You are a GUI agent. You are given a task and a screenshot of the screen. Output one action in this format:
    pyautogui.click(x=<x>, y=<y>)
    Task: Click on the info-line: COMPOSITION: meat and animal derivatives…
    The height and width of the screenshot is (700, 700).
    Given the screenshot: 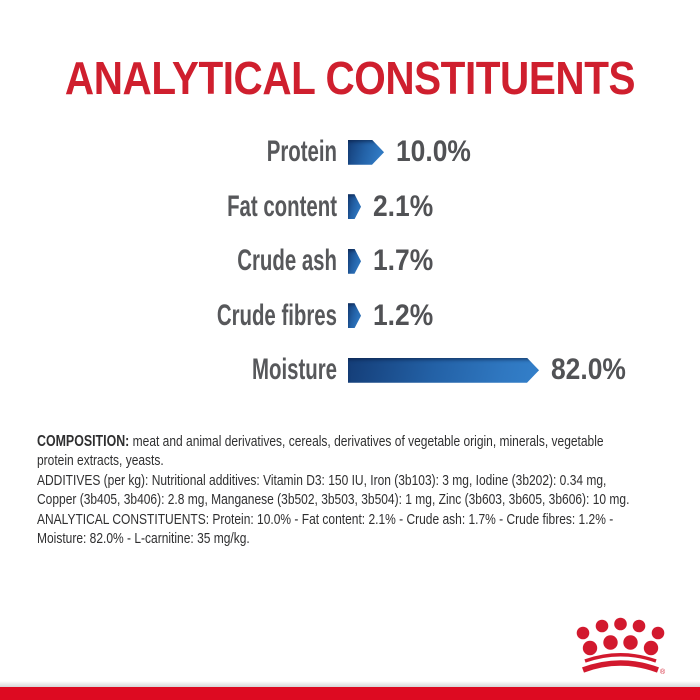 What is the action you would take?
    pyautogui.click(x=333, y=441)
    